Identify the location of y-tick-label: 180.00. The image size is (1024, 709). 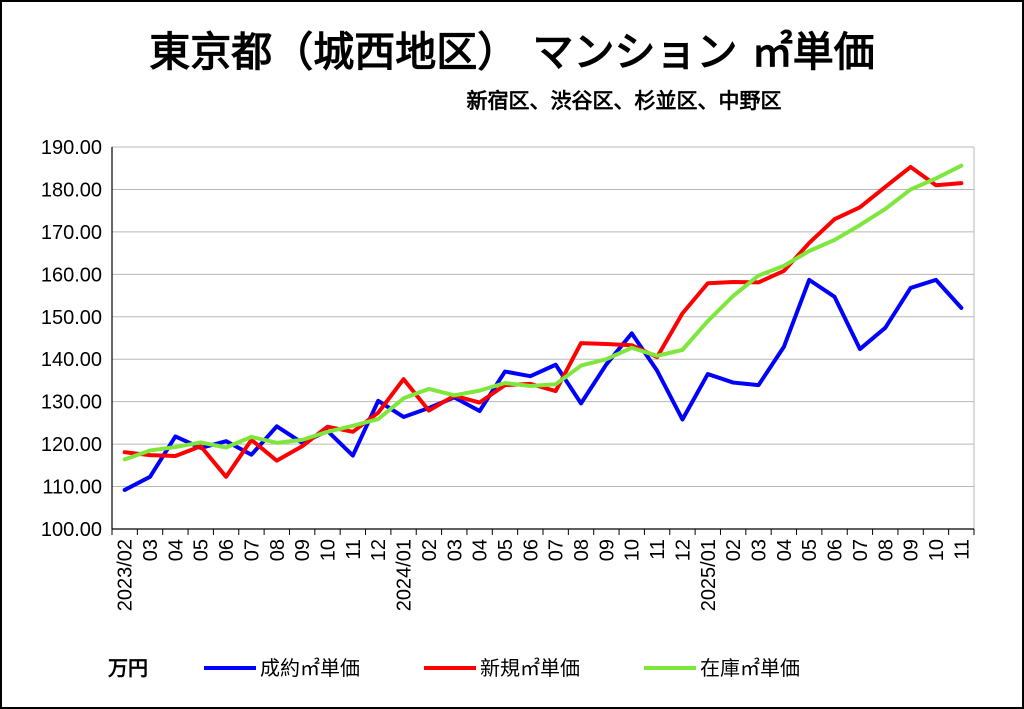
(71, 190).